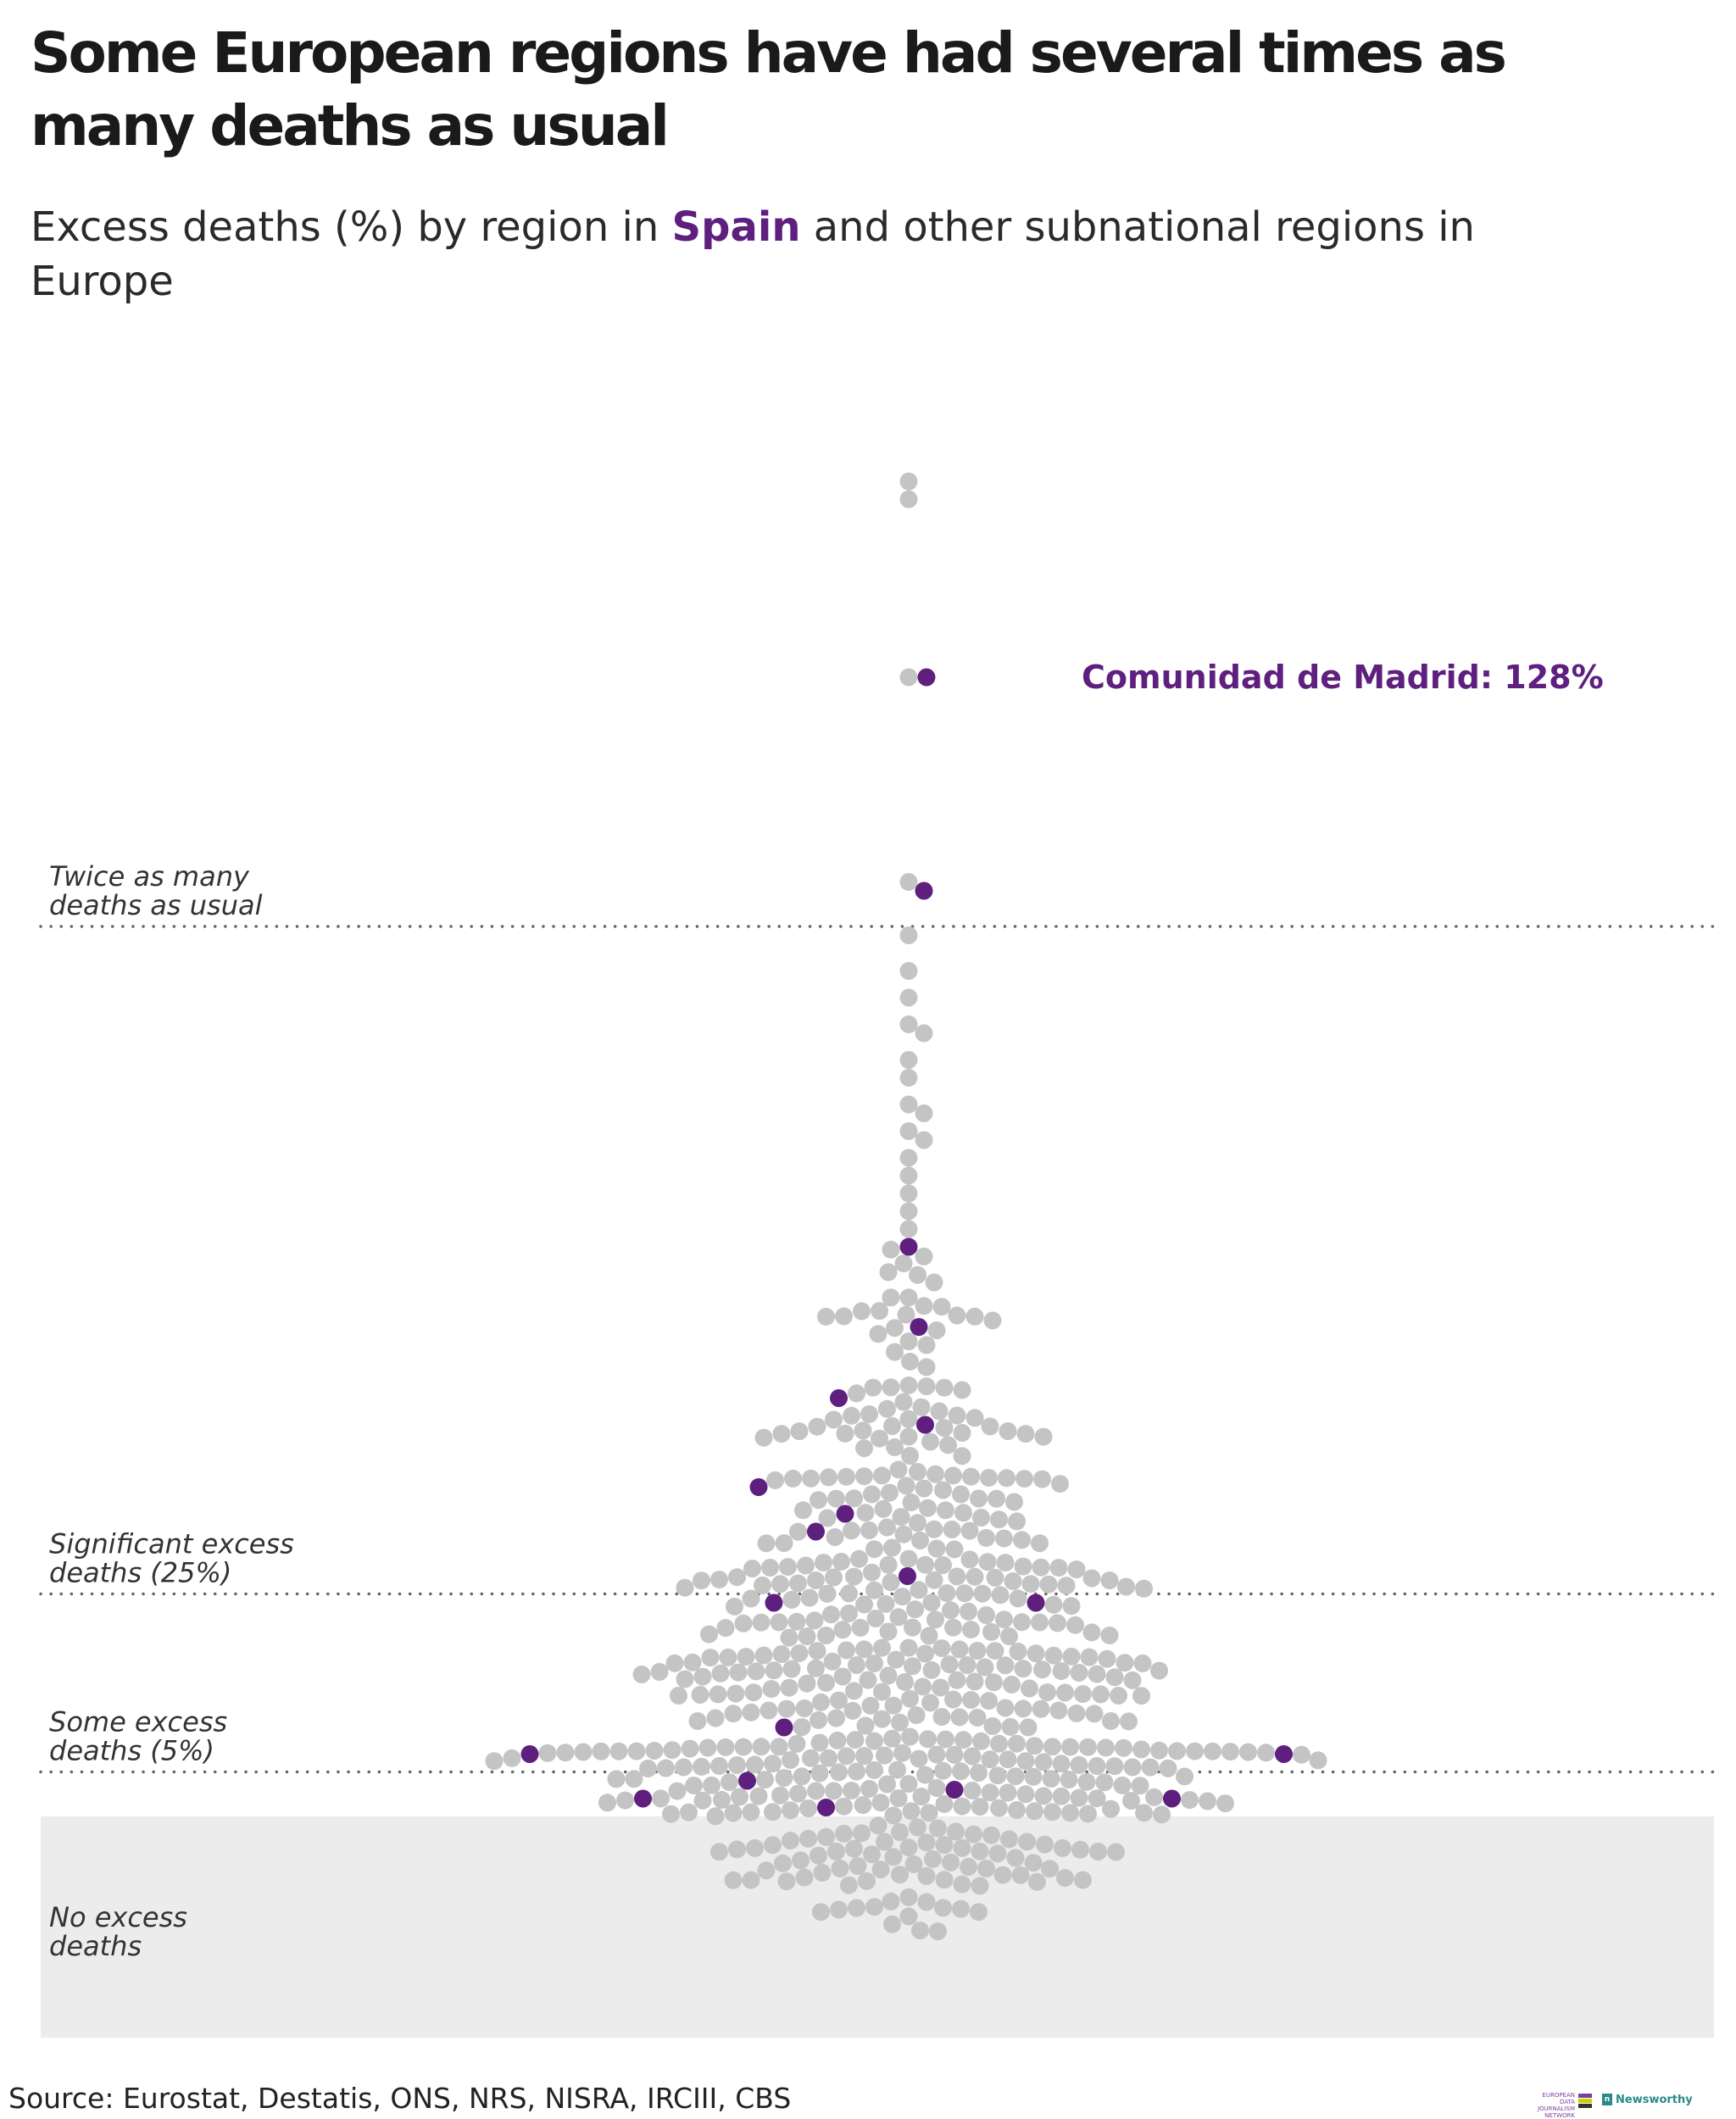  Describe the element at coordinates (1654, 2100) in the screenshot. I see `newsworthy-logo-text: Newsworthy` at that location.